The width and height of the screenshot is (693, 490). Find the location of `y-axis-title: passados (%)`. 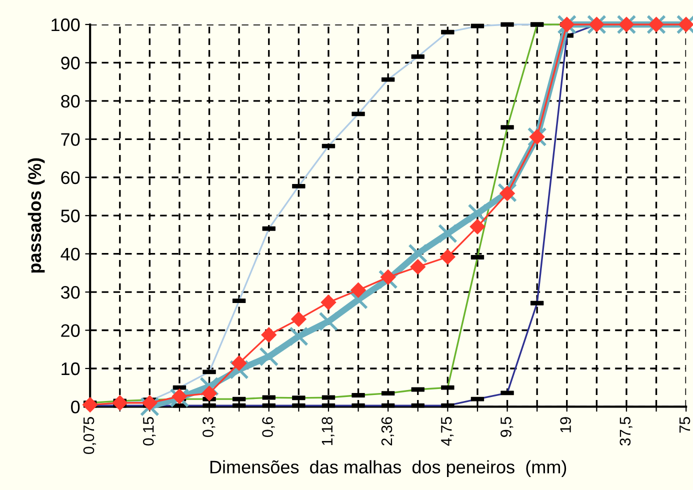

y-axis-title: passados (%) is located at coordinates (36, 215).